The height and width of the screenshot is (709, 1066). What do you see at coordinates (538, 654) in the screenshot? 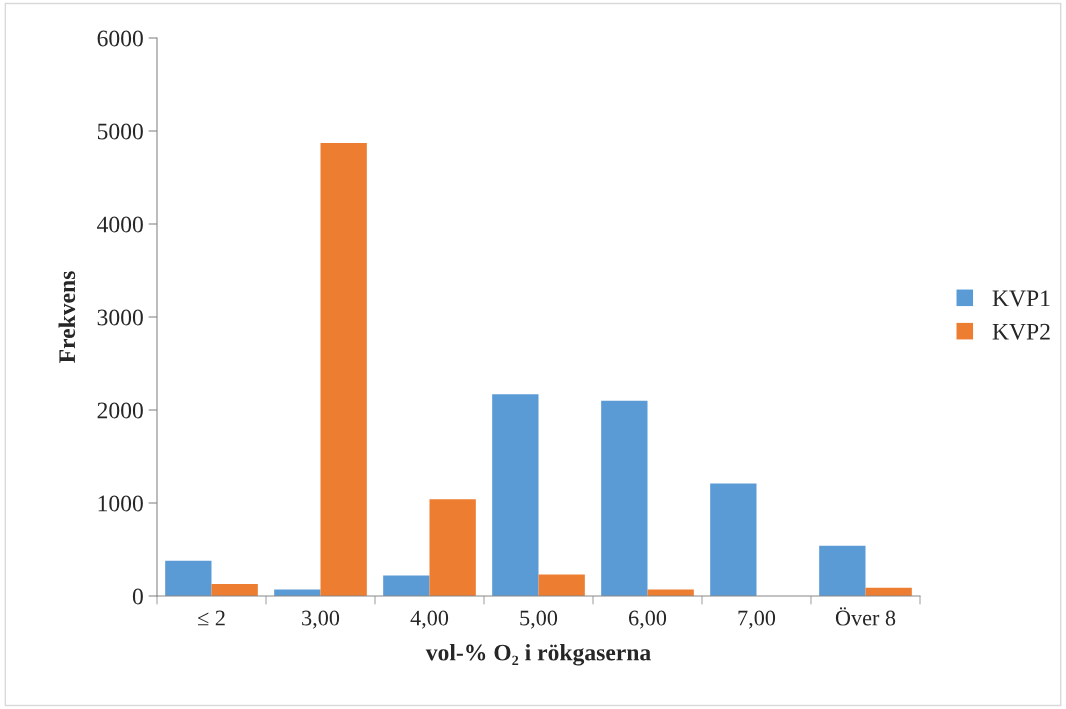
I see `x-axis-title: vol-% O₂ i rökgaserna` at bounding box center [538, 654].